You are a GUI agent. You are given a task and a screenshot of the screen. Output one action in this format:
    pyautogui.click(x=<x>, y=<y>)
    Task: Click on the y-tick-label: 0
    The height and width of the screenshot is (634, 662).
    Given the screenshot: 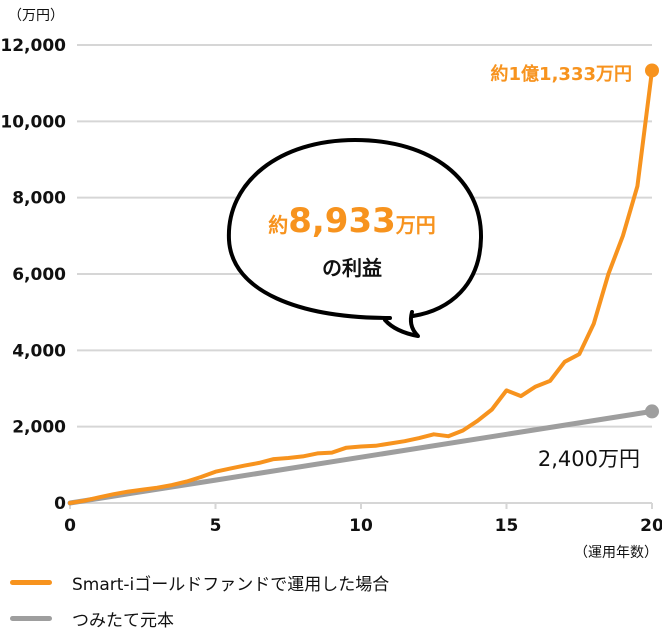 What is the action you would take?
    pyautogui.click(x=60, y=504)
    